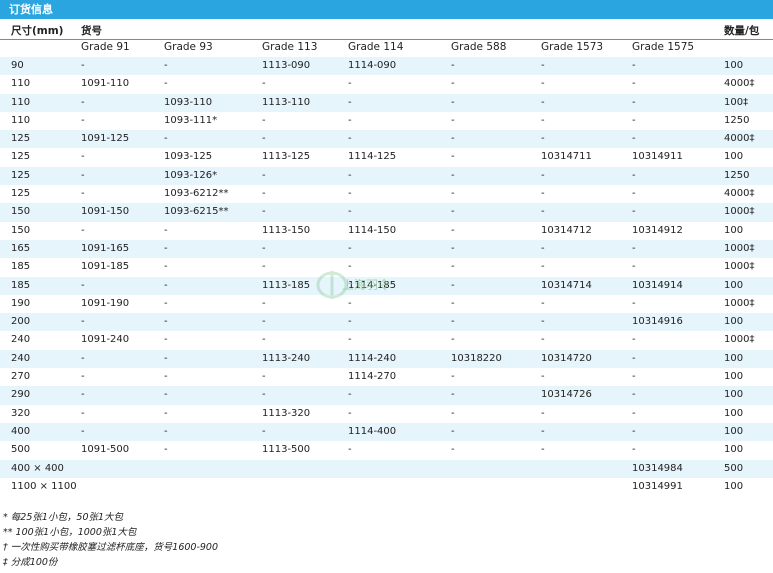  I want to click on table-cell: 10314916, so click(657, 322).